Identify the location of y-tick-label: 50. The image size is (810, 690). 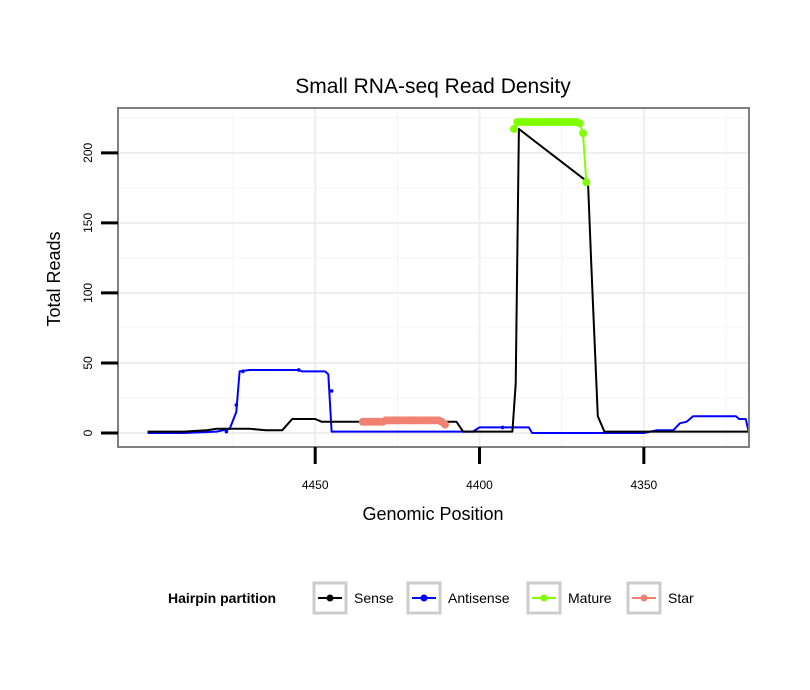
(88, 363).